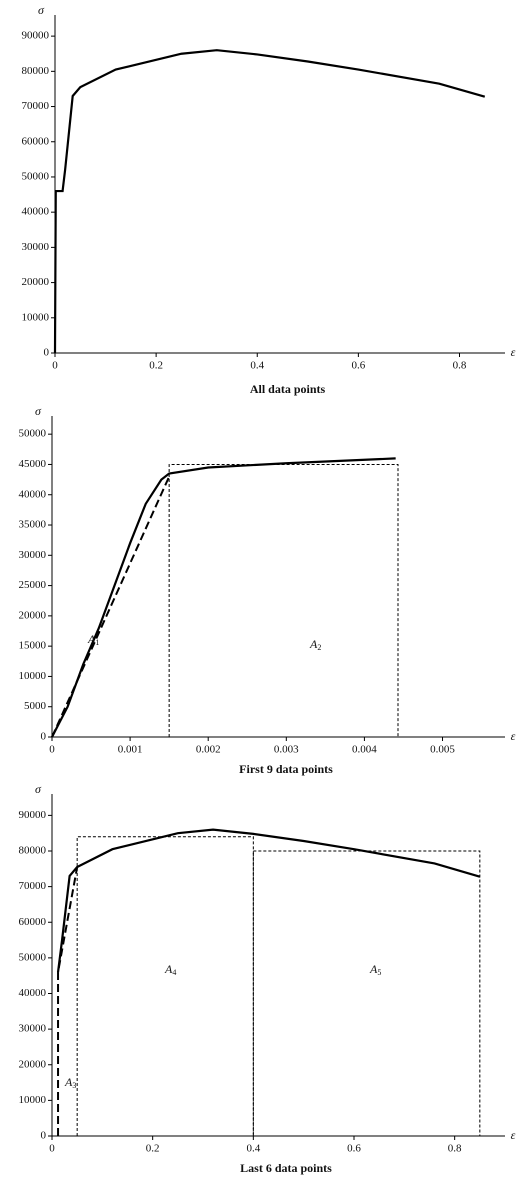 The image size is (526, 1185). What do you see at coordinates (379, 972) in the screenshot?
I see `area-label-subscript: 5` at bounding box center [379, 972].